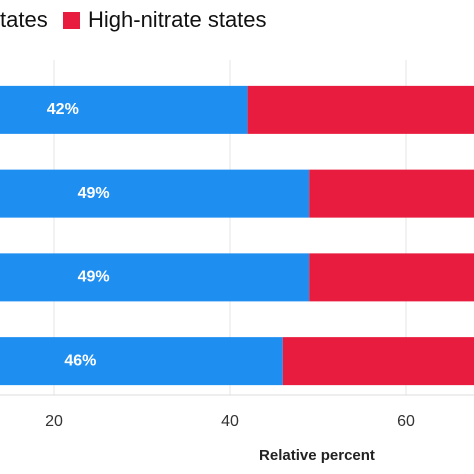 Image resolution: width=474 pixels, height=474 pixels. Describe the element at coordinates (177, 19) in the screenshot. I see `legend-label: High-nitrate states` at that location.